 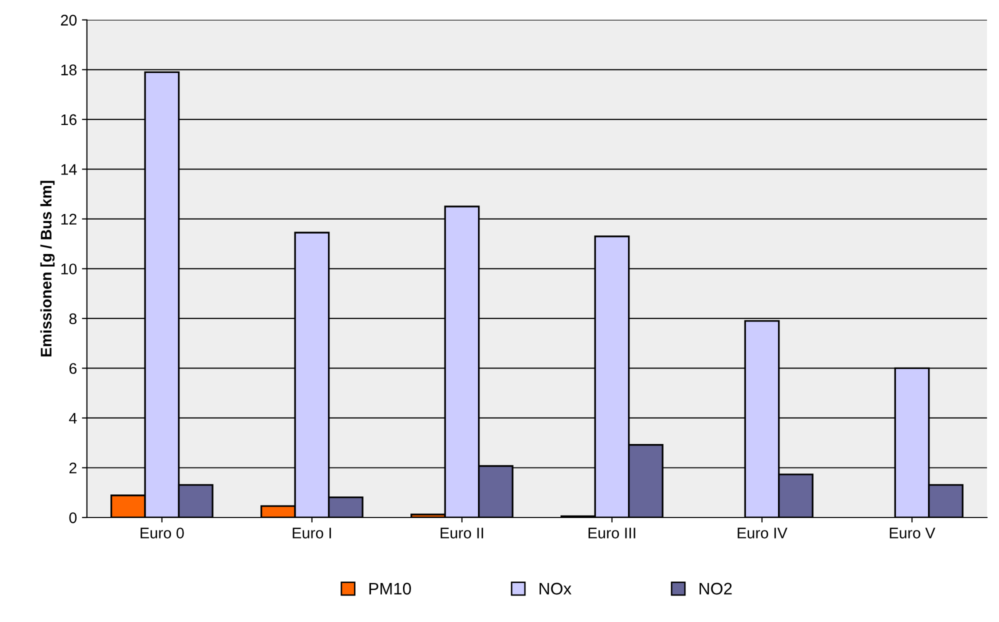 I want to click on y-tick-label: 2, so click(x=72, y=468).